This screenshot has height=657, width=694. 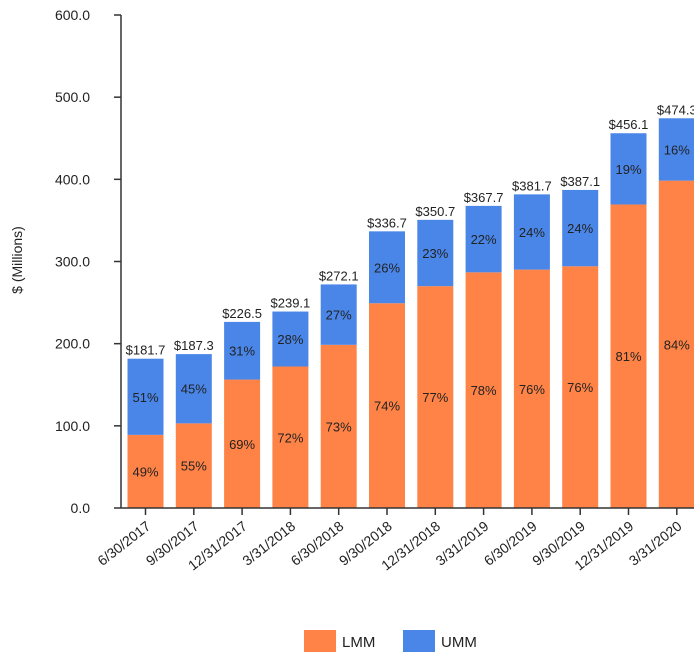 I want to click on y-axis: 0.0 100.0 200.0 300.0 400.0 500.0 600.0, so click(x=88, y=261).